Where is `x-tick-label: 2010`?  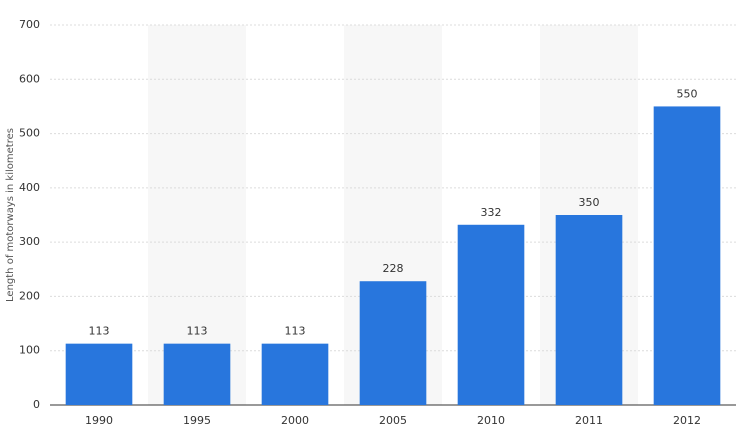 x-tick-label: 2010 is located at coordinates (491, 420).